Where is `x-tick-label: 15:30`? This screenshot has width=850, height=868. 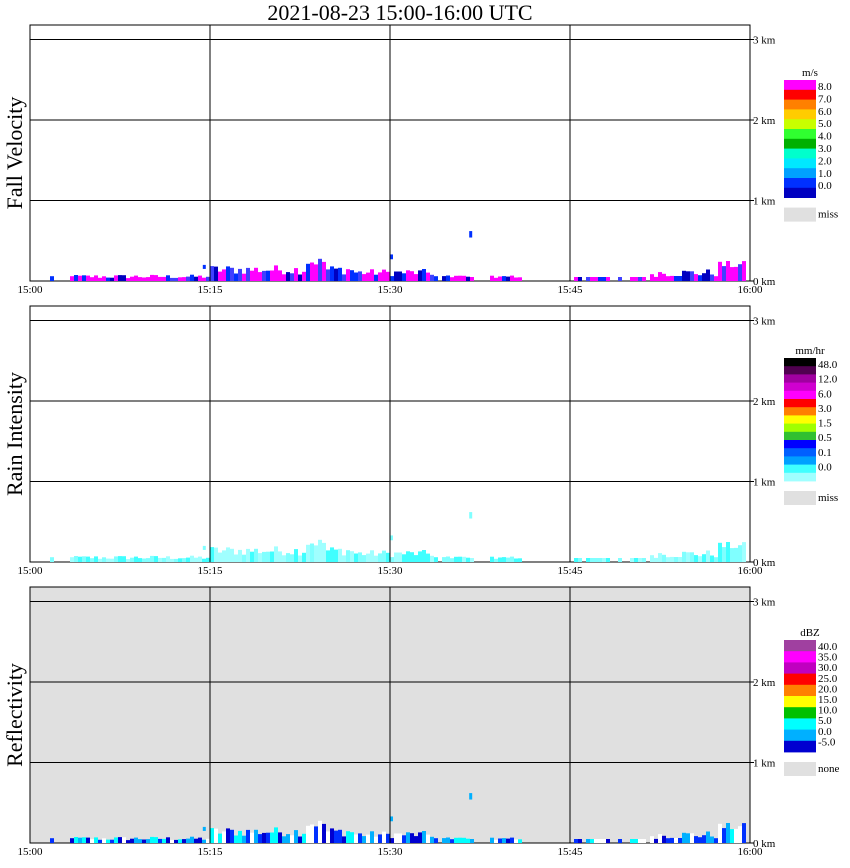
x-tick-label: 15:30 is located at coordinates (390, 571).